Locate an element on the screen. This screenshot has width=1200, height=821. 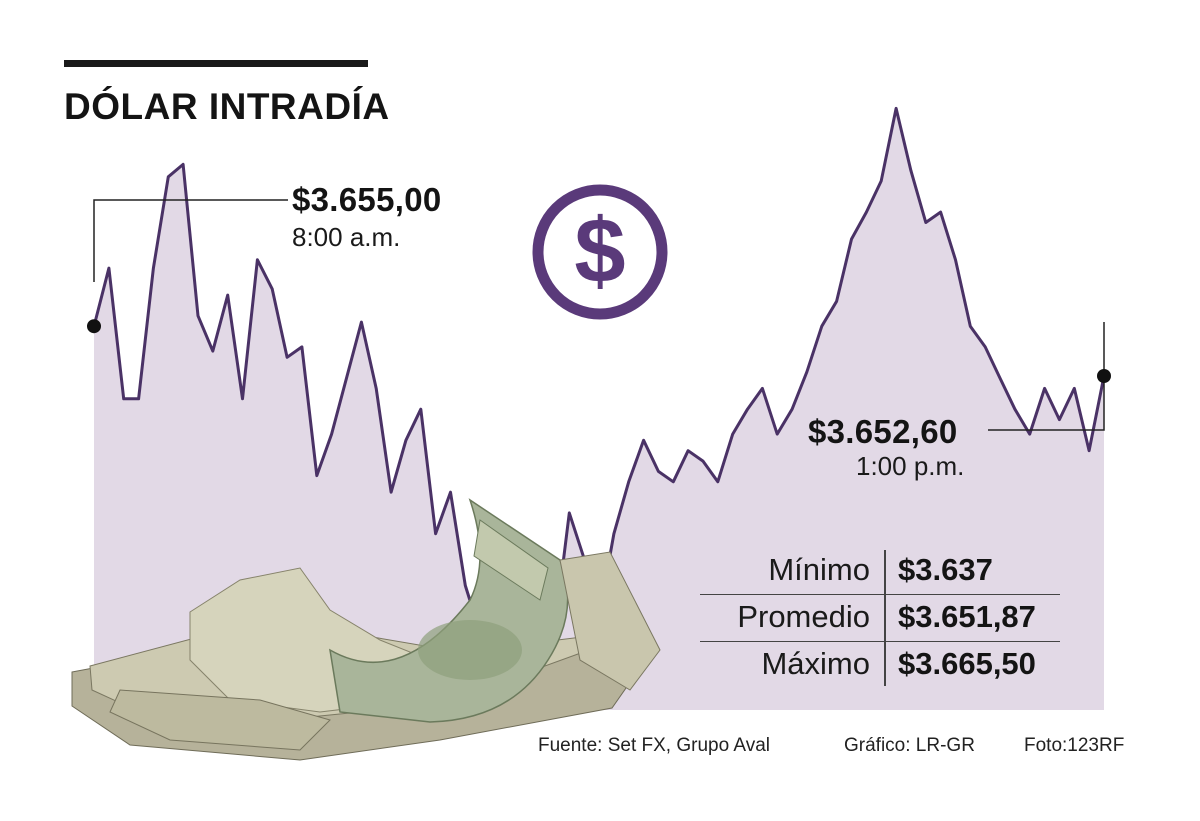
open-time-label: 8:00 a.m. is located at coordinates (346, 237).